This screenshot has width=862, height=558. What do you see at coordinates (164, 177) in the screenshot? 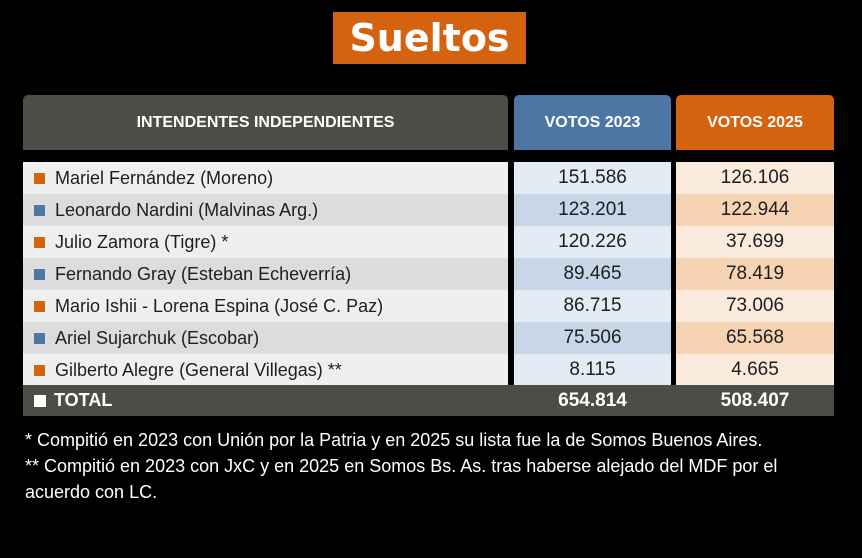
I see `row-name: Mariel Fernández (Moreno)` at bounding box center [164, 177].